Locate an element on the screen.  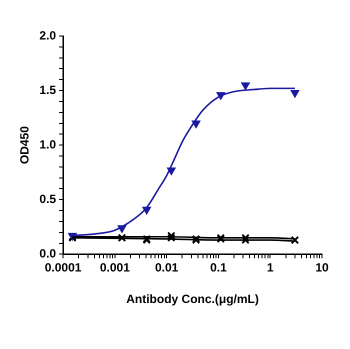
y-axis-title: OD450 is located at coordinates (25, 145).